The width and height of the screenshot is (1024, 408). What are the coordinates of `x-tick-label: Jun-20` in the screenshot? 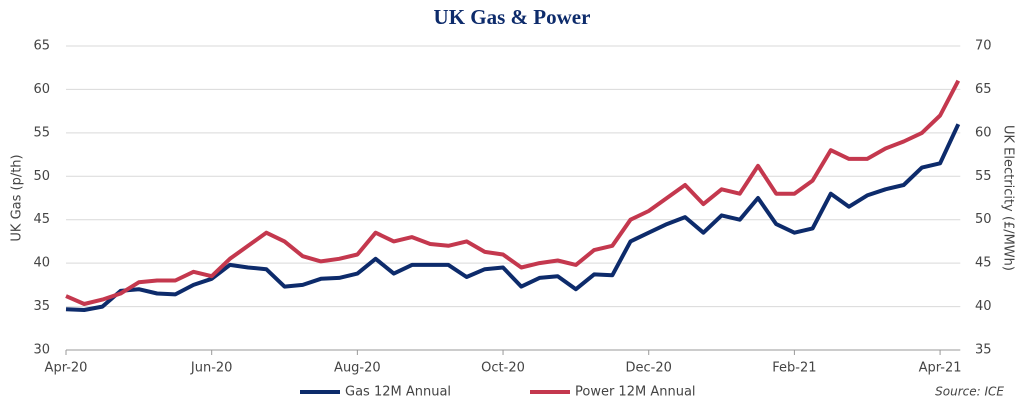 It's located at (211, 368).